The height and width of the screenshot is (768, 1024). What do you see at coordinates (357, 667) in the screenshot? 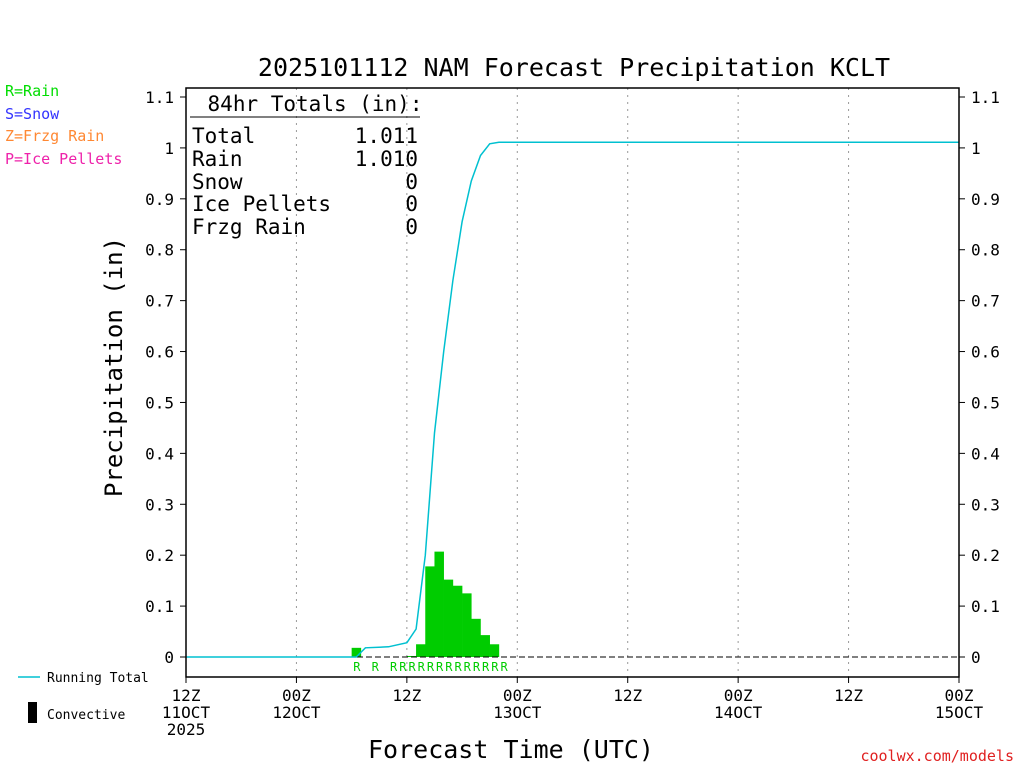
I see `ptype-mark-0: R` at bounding box center [357, 667].